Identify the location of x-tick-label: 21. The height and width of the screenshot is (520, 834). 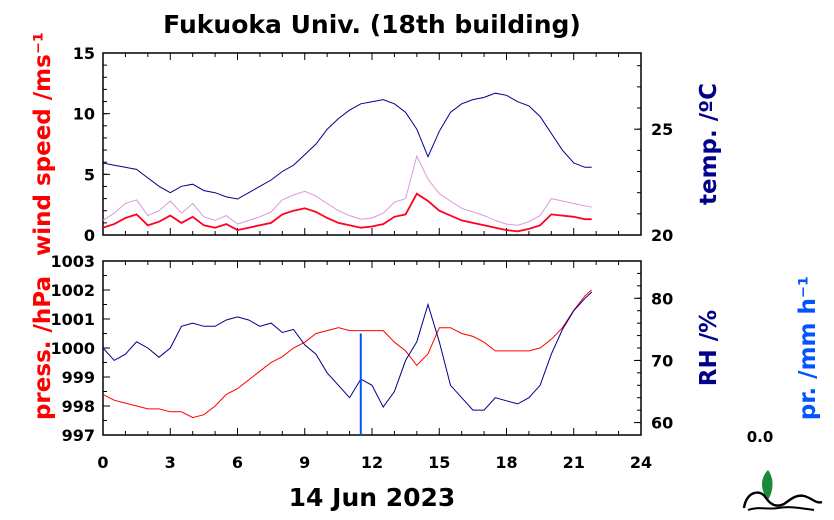
(574, 462).